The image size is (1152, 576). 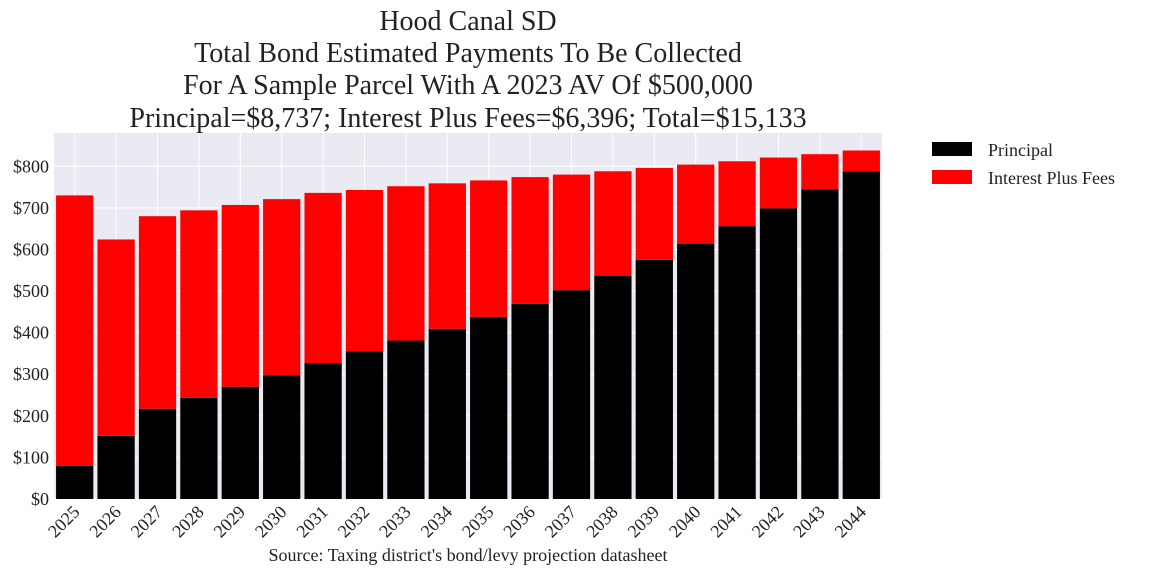 I want to click on x-tick-label: 2031, so click(x=312, y=522).